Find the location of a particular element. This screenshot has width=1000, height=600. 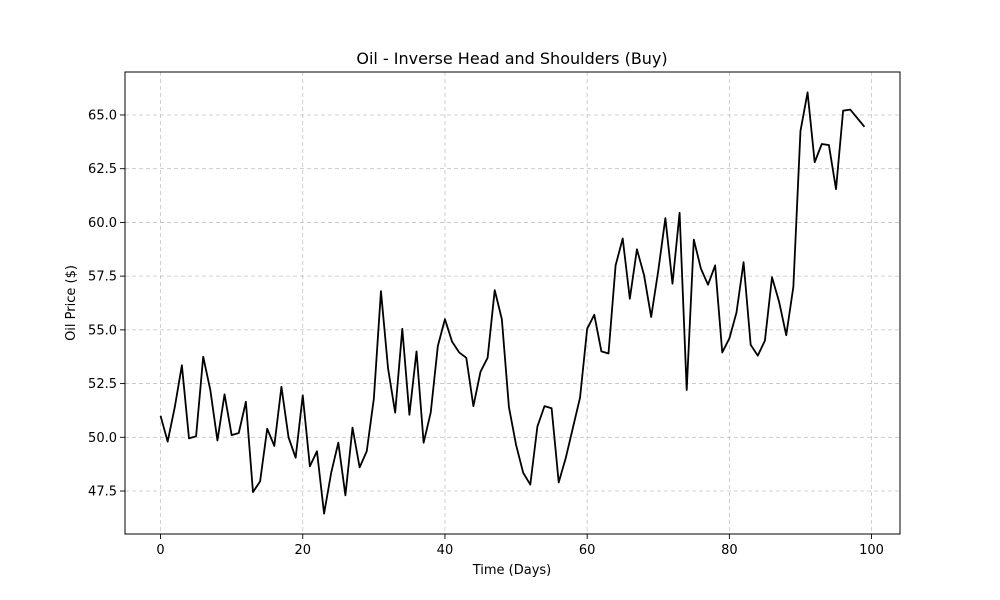

x-tick-label: 60 is located at coordinates (587, 550).